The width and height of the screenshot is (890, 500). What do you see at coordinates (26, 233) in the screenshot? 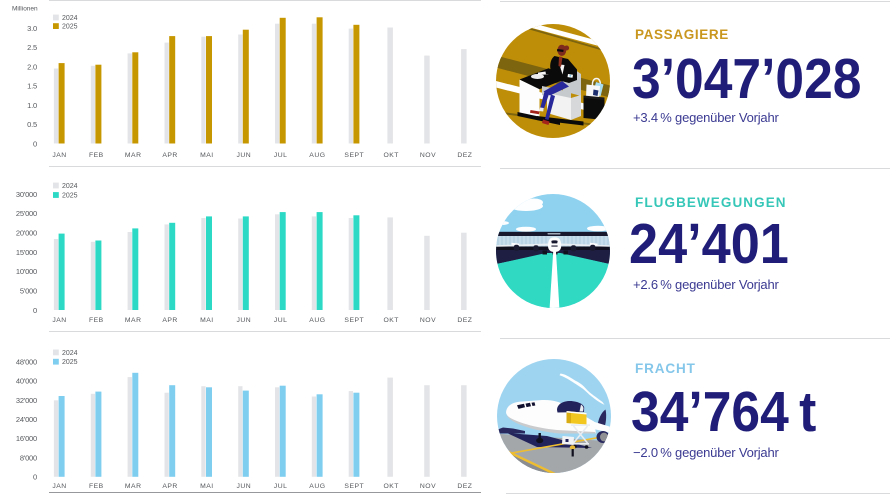
I see `svg-text: 20'000` at bounding box center [26, 233].